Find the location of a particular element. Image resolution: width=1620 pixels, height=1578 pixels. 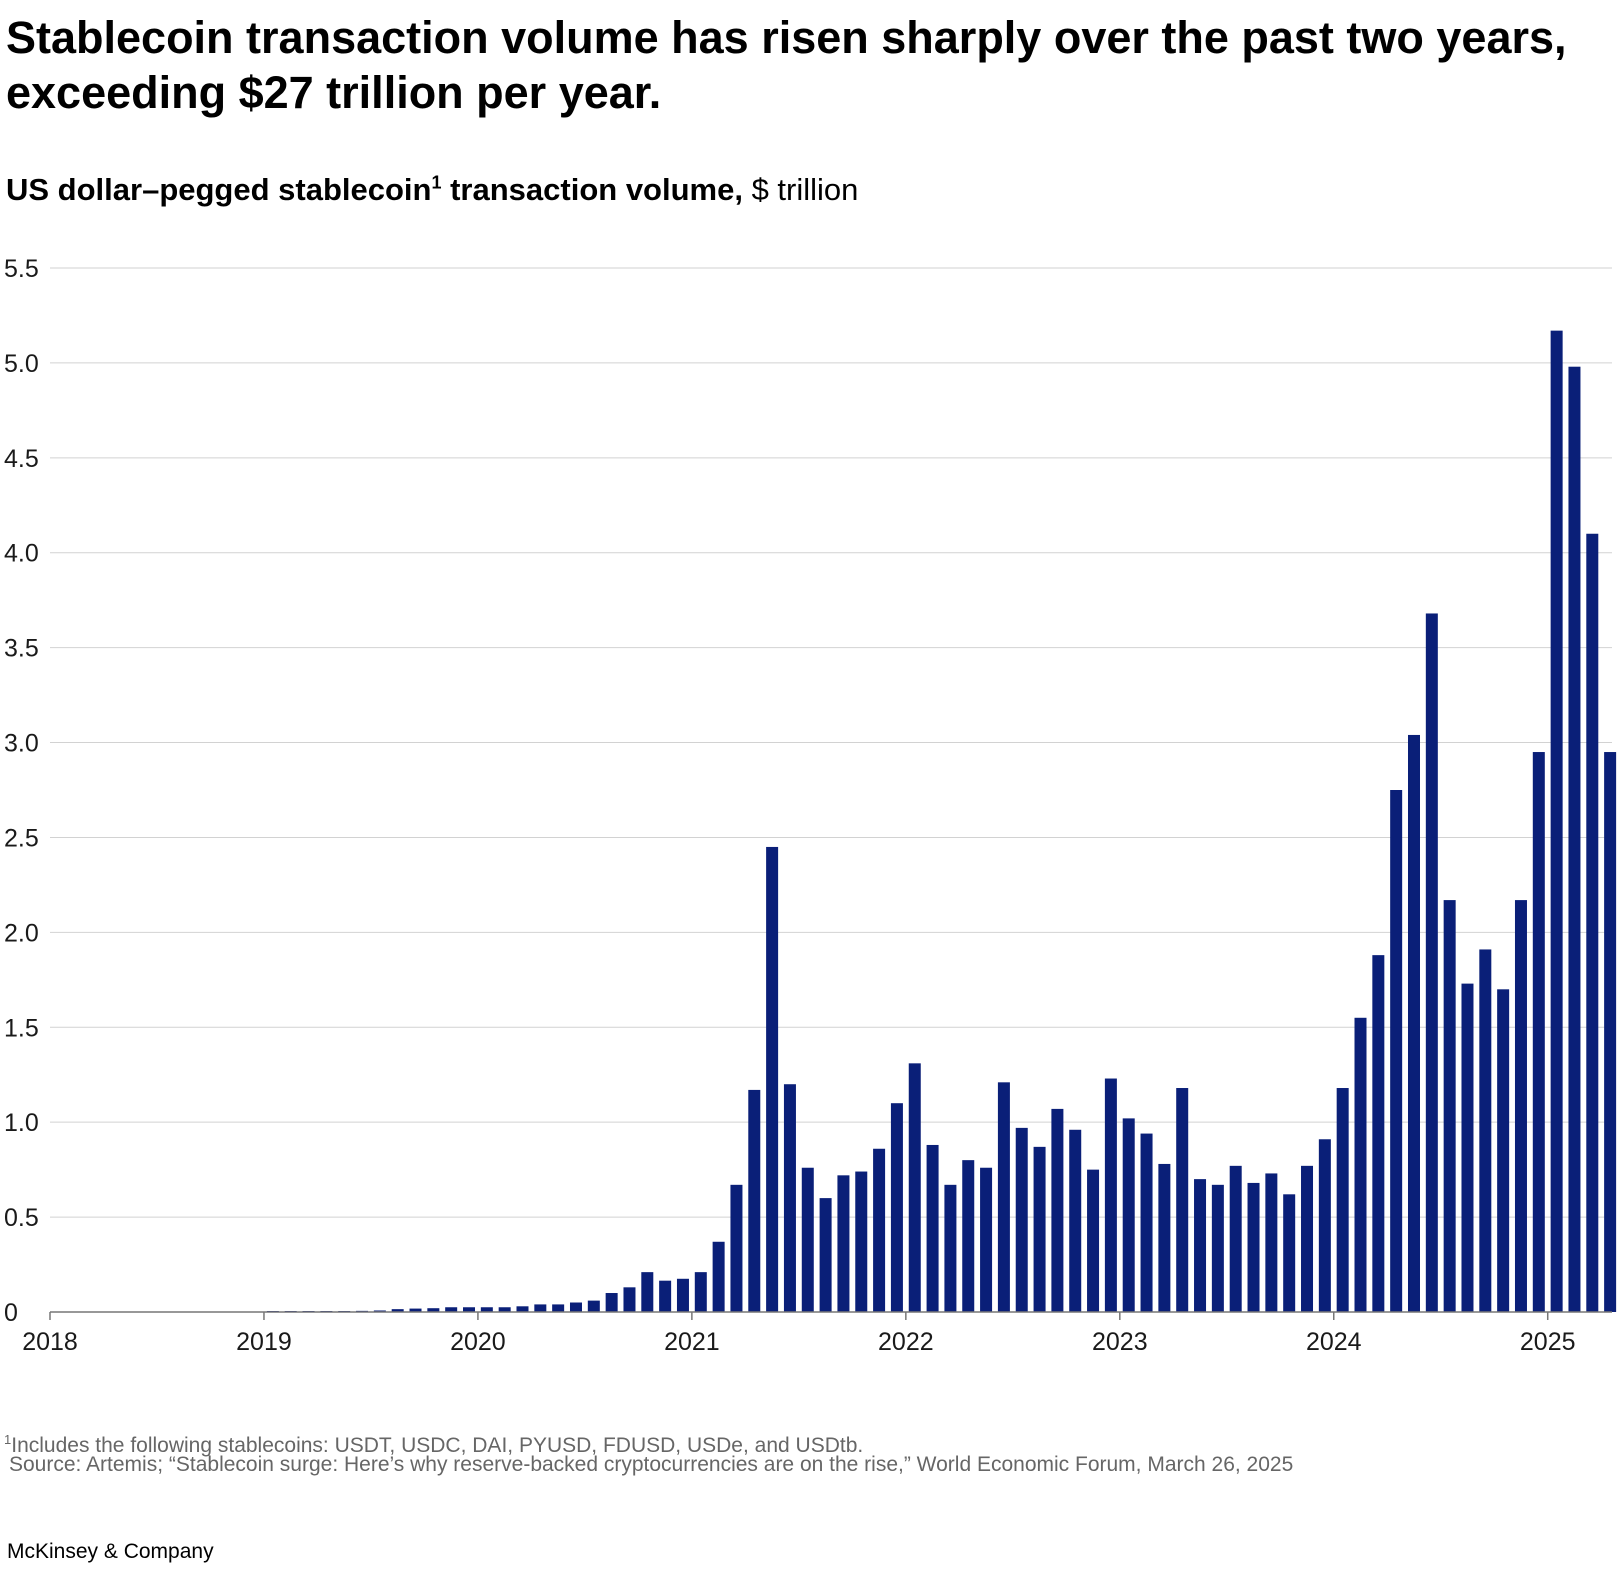

y-tick-label: 4.5 is located at coordinates (21, 459).